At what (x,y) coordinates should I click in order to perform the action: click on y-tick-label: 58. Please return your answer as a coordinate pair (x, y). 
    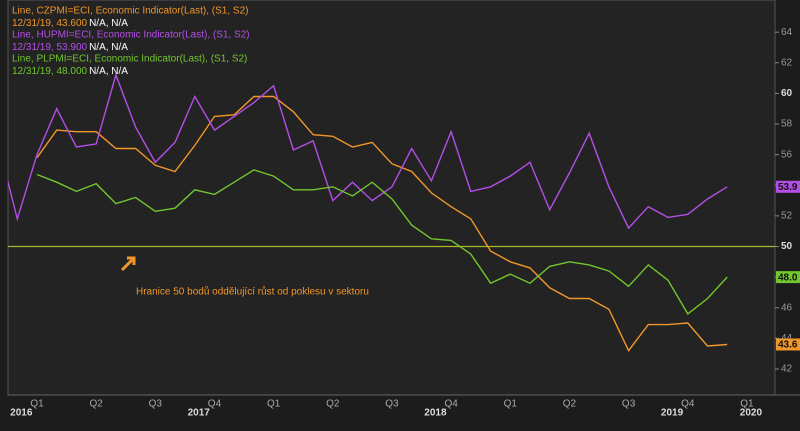
    Looking at the image, I should click on (787, 124).